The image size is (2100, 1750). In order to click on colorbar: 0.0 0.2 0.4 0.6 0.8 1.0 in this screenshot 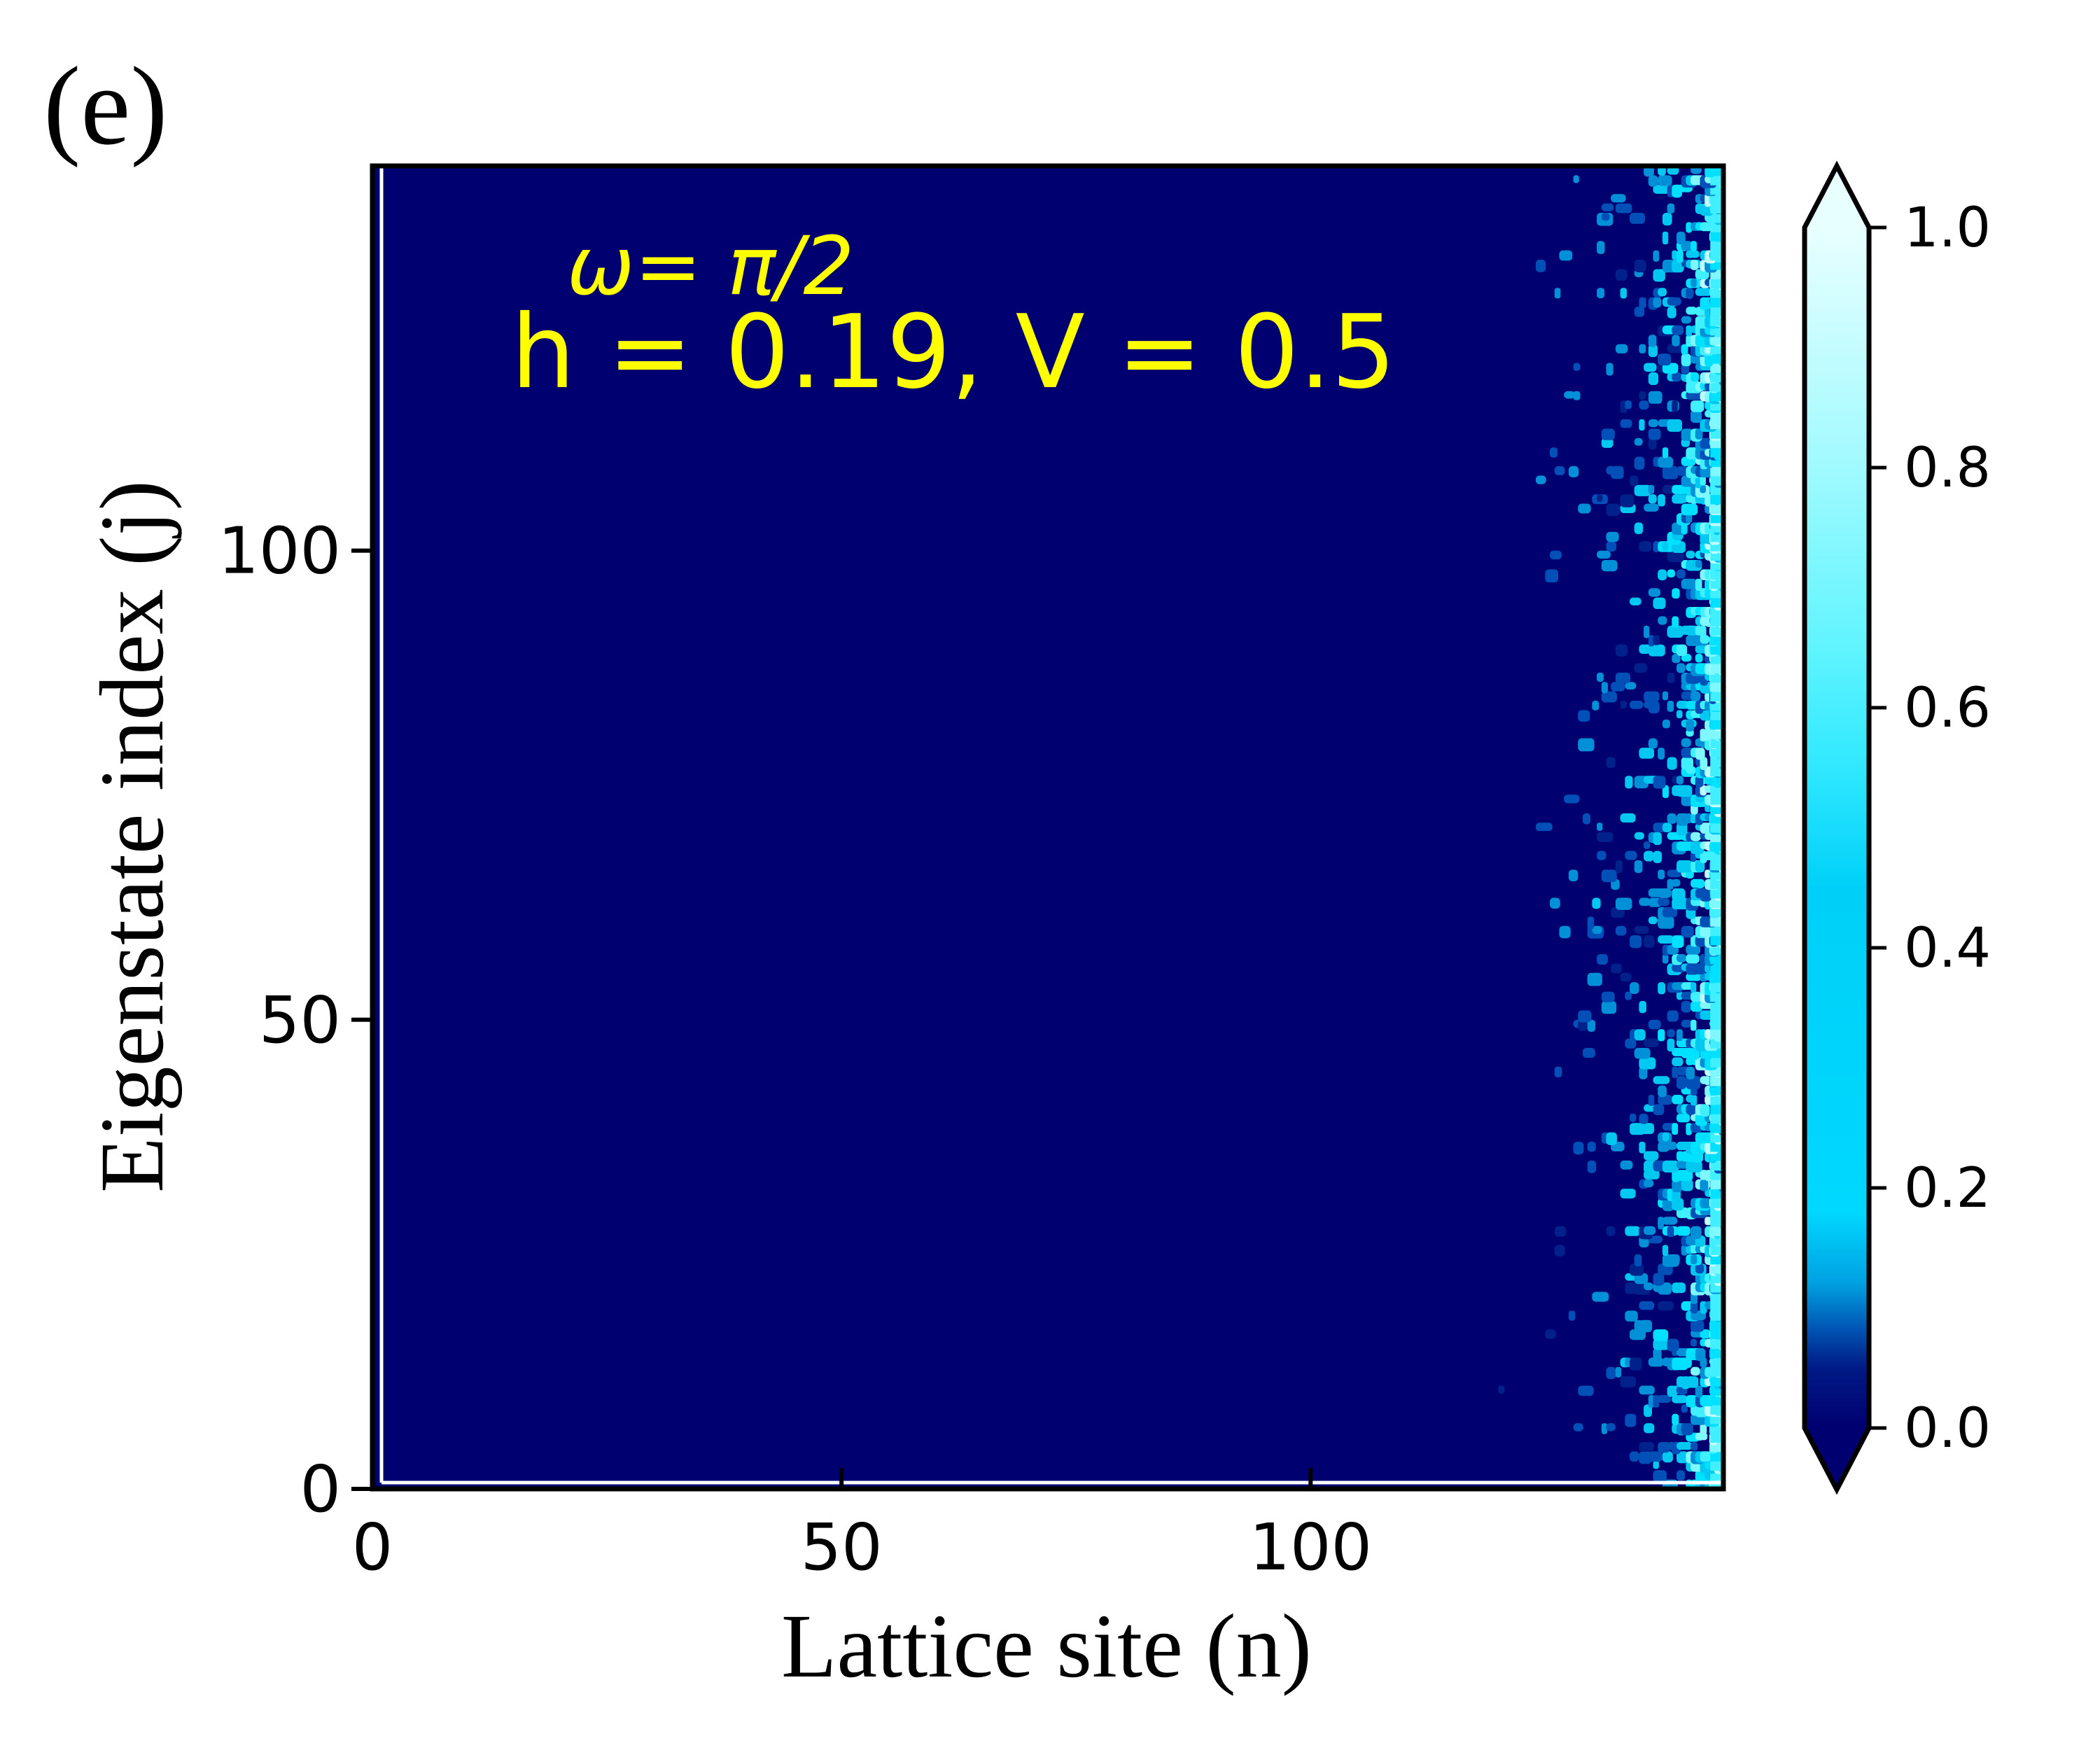, I will do `click(1896, 827)`.